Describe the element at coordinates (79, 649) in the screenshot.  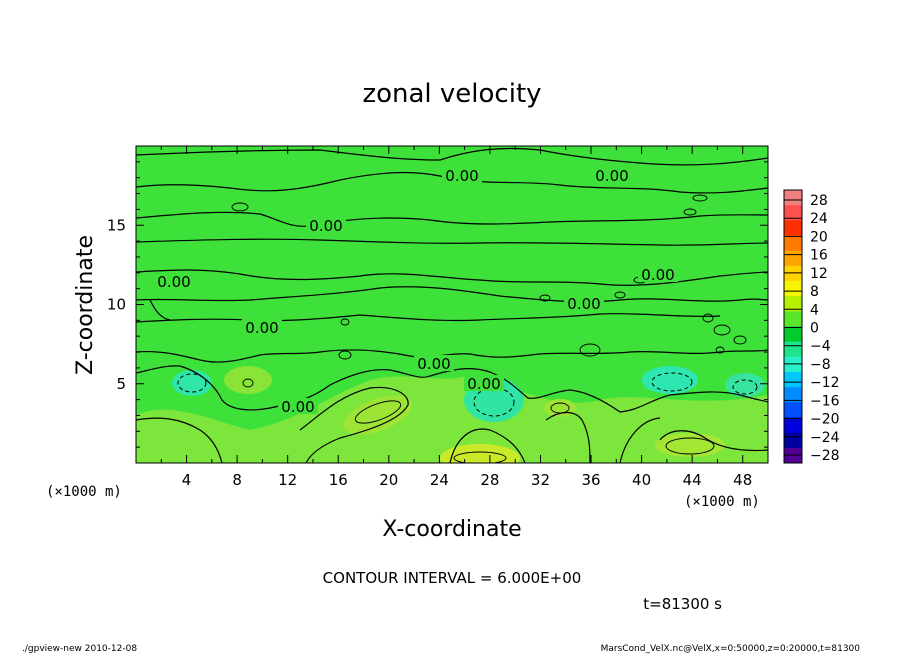
I see `footer-left: ./gpview-new 2010-12-08` at that location.